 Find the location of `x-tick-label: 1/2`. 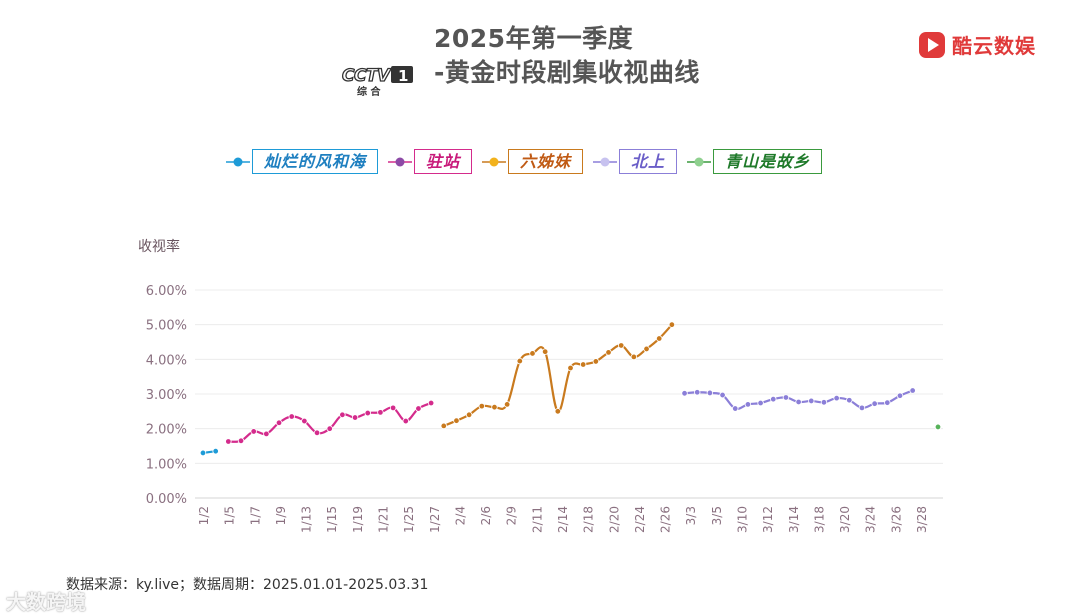

x-tick-label: 1/2 is located at coordinates (204, 515).